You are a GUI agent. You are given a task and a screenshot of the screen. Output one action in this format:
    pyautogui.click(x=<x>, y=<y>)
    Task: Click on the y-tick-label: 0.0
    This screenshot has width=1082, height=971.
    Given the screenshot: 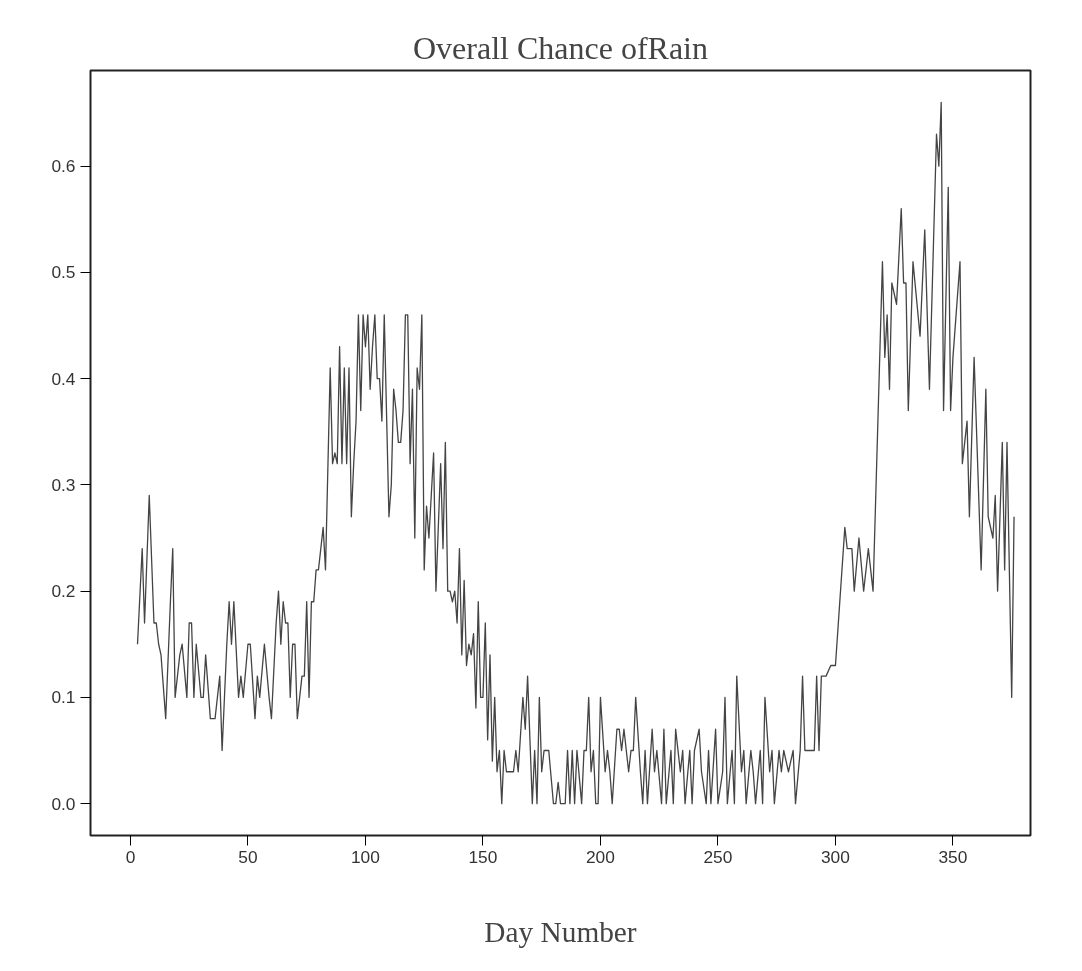 What is the action you would take?
    pyautogui.click(x=63, y=803)
    